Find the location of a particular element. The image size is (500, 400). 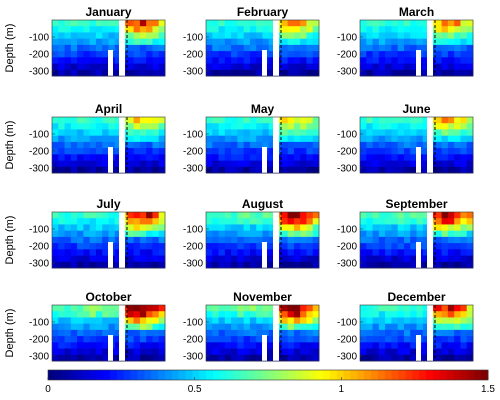

y-tick-label: -100 is located at coordinates (39, 229).